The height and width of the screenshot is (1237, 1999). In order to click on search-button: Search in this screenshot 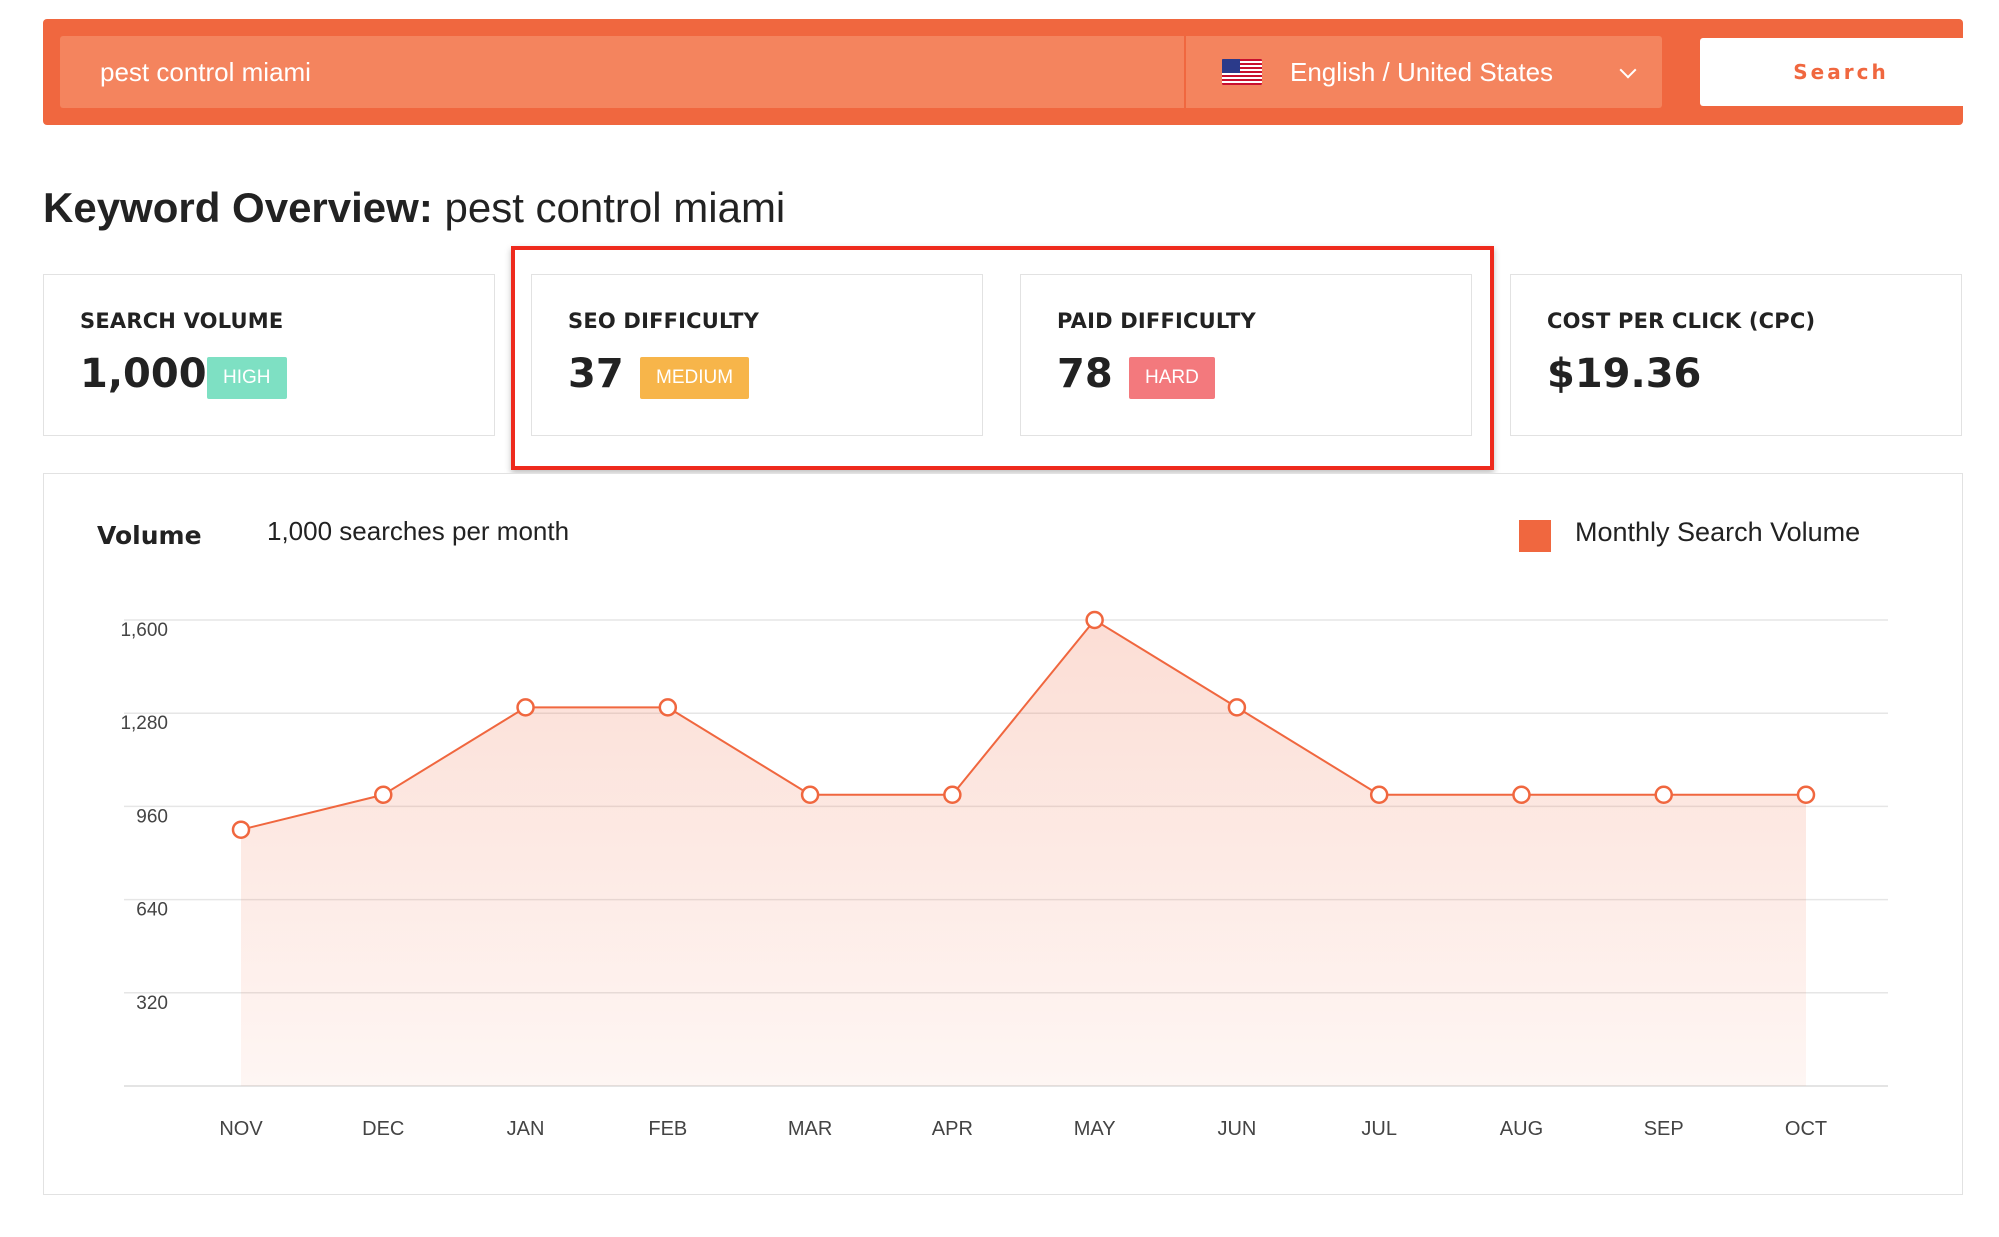, I will do `click(1841, 72)`.